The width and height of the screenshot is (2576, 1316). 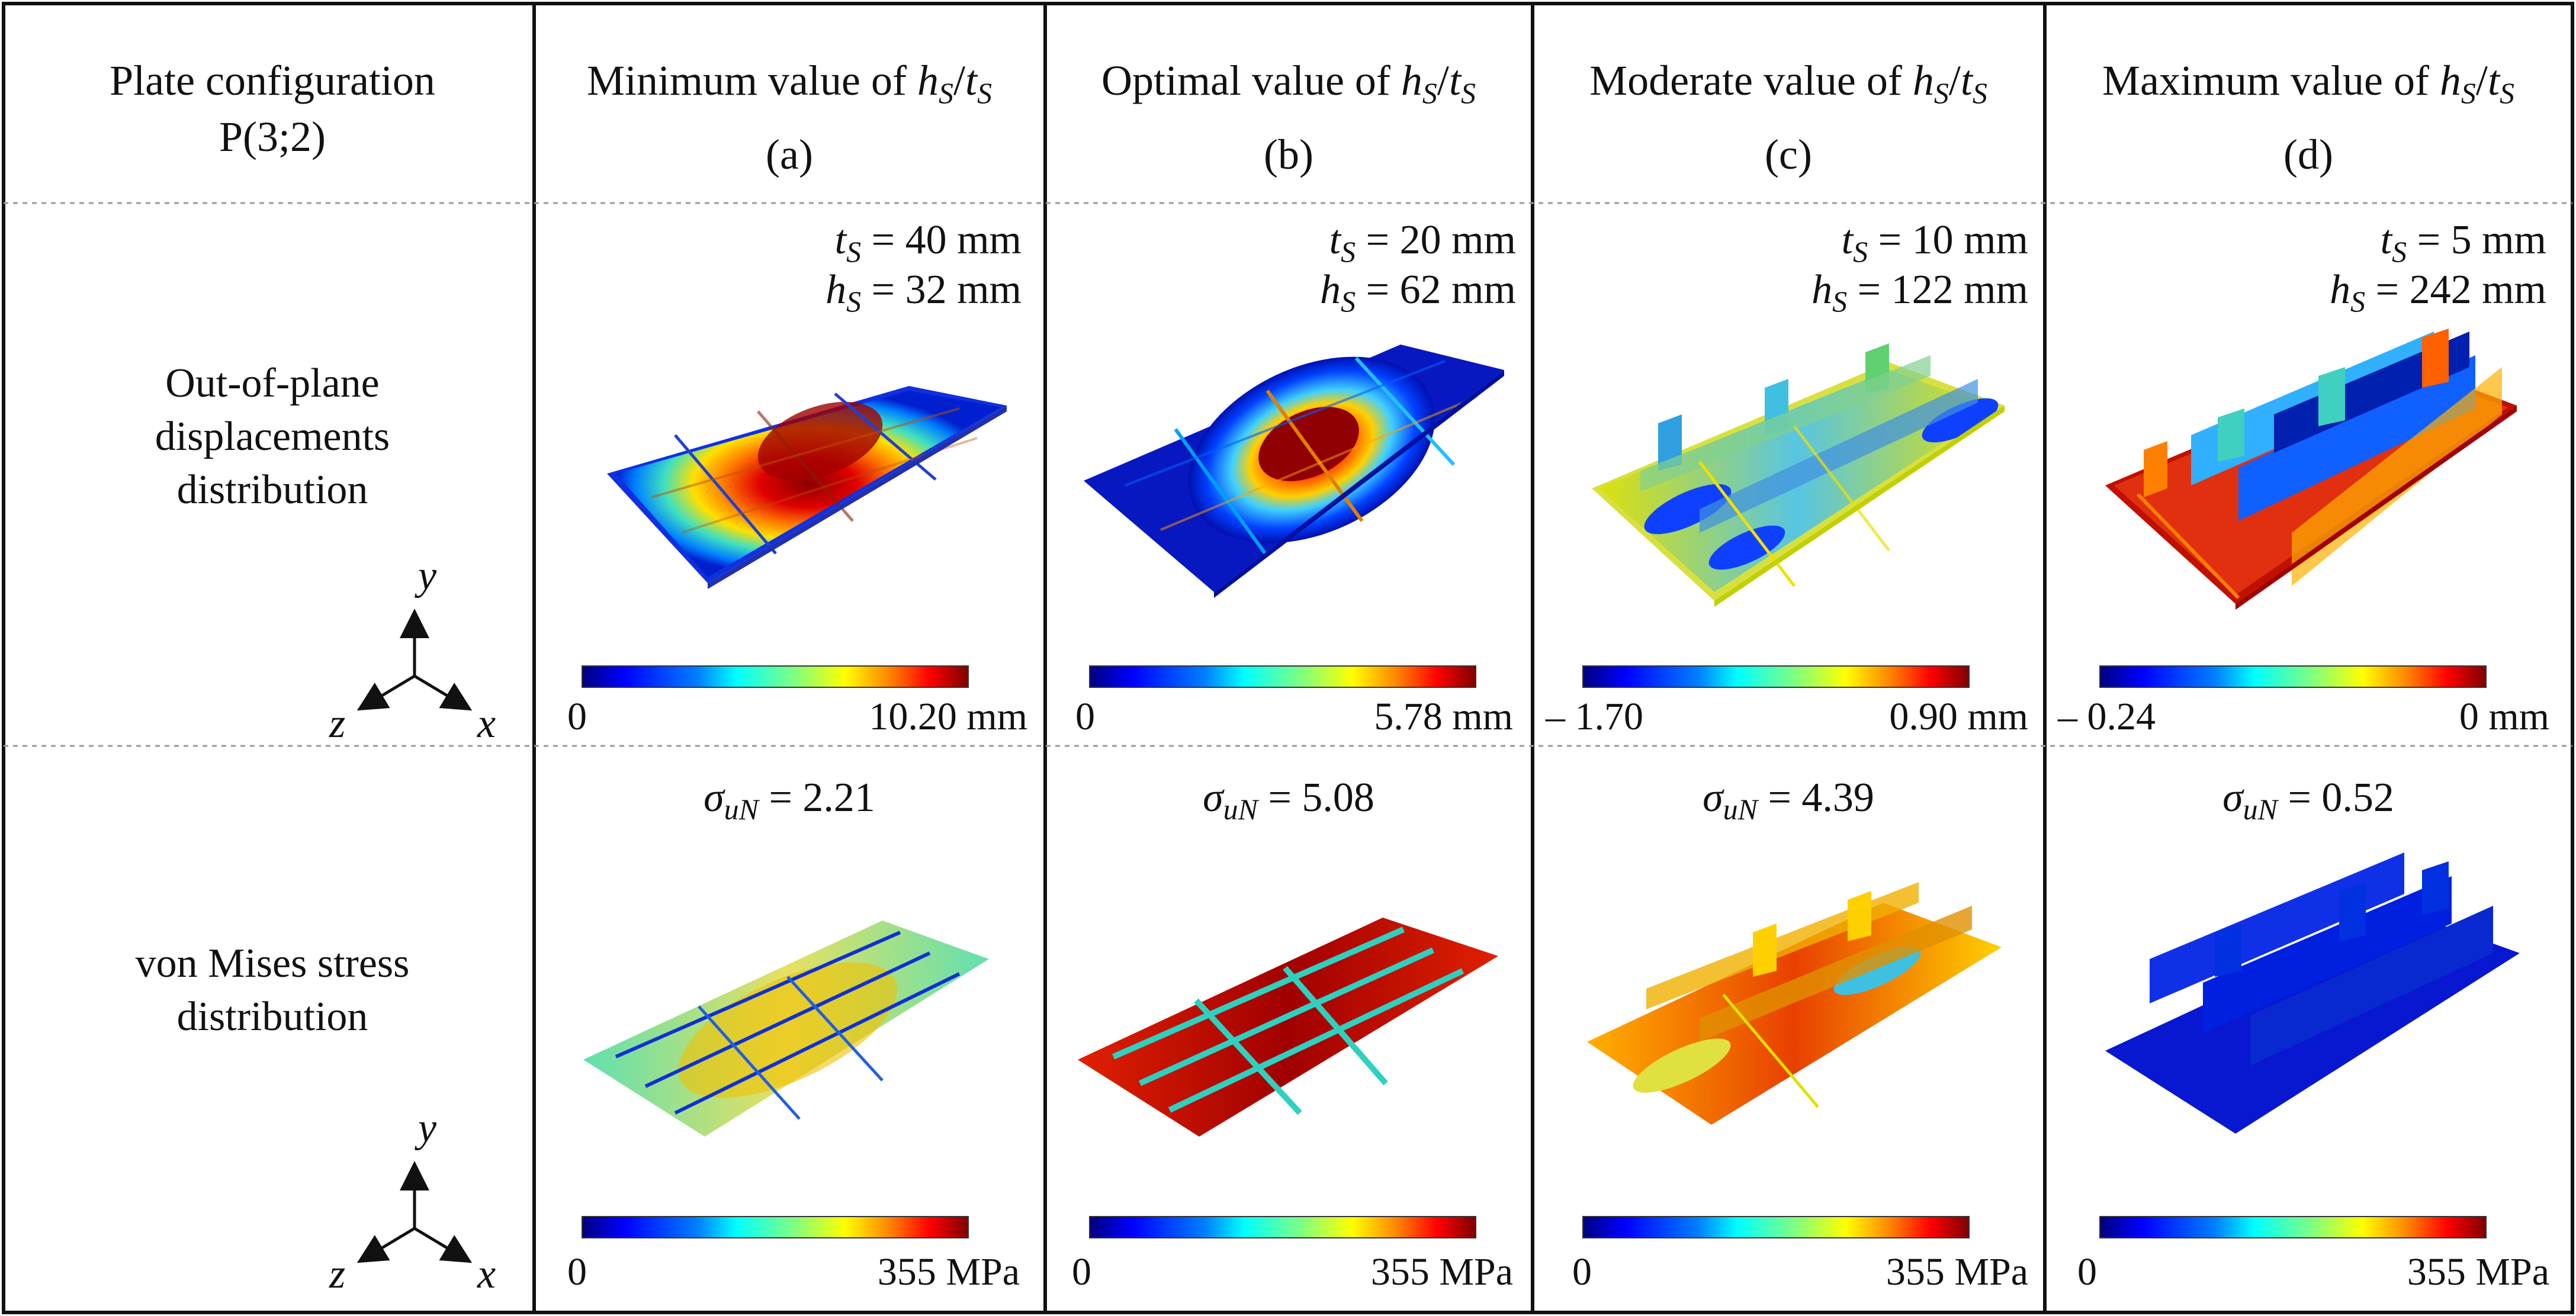 What do you see at coordinates (577, 717) in the screenshot?
I see `disp-min-a: 0` at bounding box center [577, 717].